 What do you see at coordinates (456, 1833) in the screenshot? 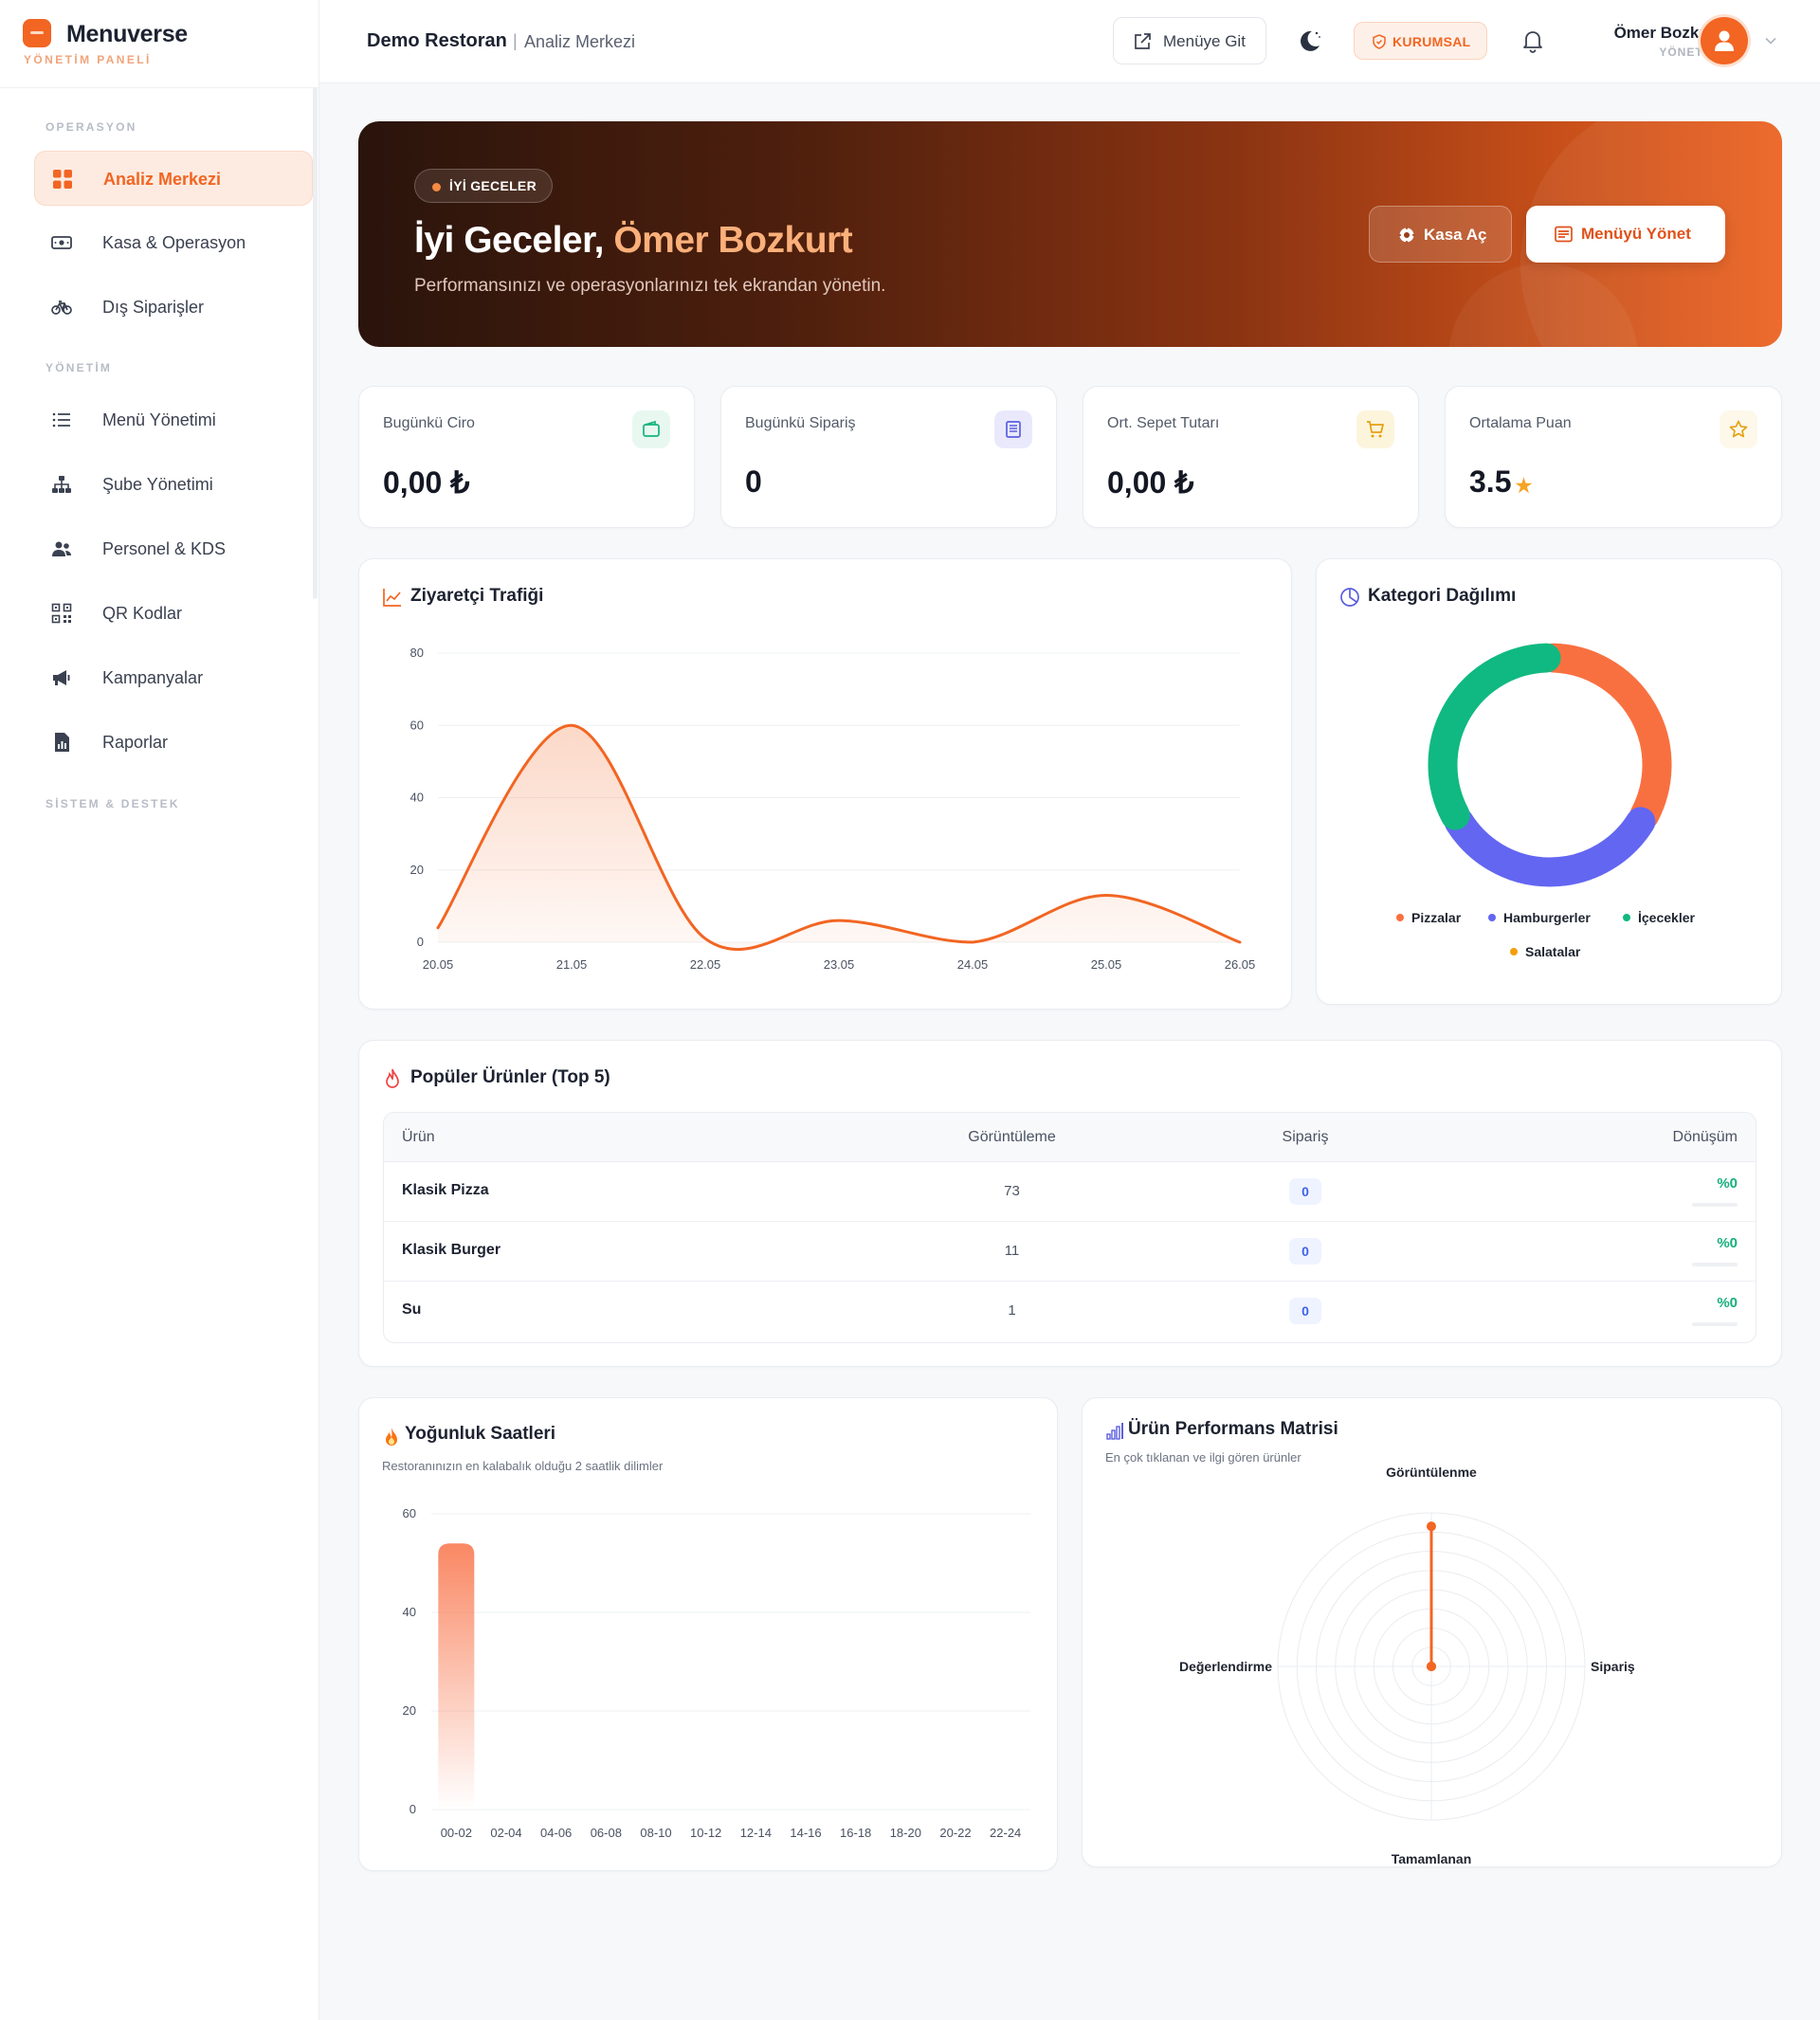
I see `x-tick-label: 00-02` at bounding box center [456, 1833].